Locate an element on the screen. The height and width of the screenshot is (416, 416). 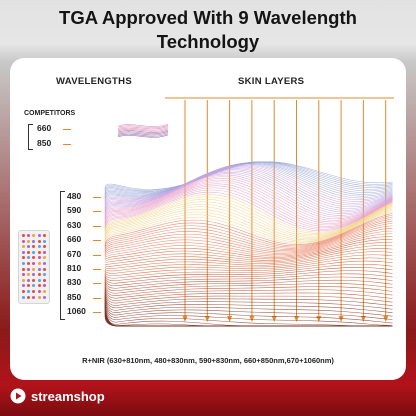
title-line-1: TGA Approved With 9 Wavelength is located at coordinates (208, 17).